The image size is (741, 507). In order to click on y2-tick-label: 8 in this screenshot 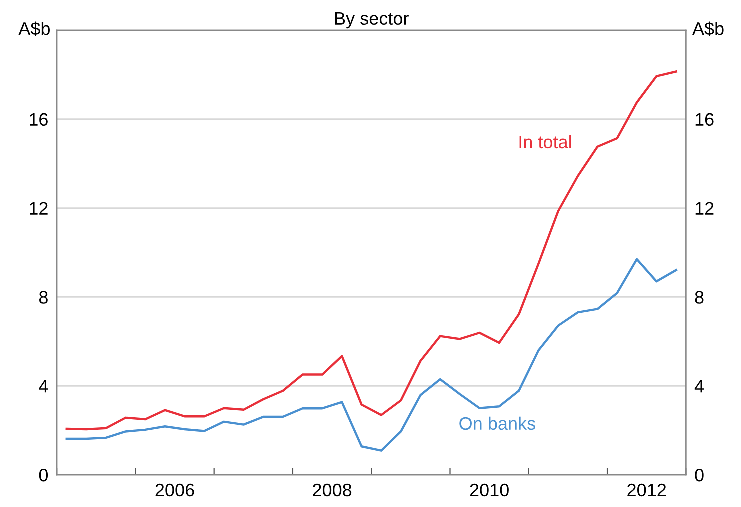, I will do `click(699, 297)`.